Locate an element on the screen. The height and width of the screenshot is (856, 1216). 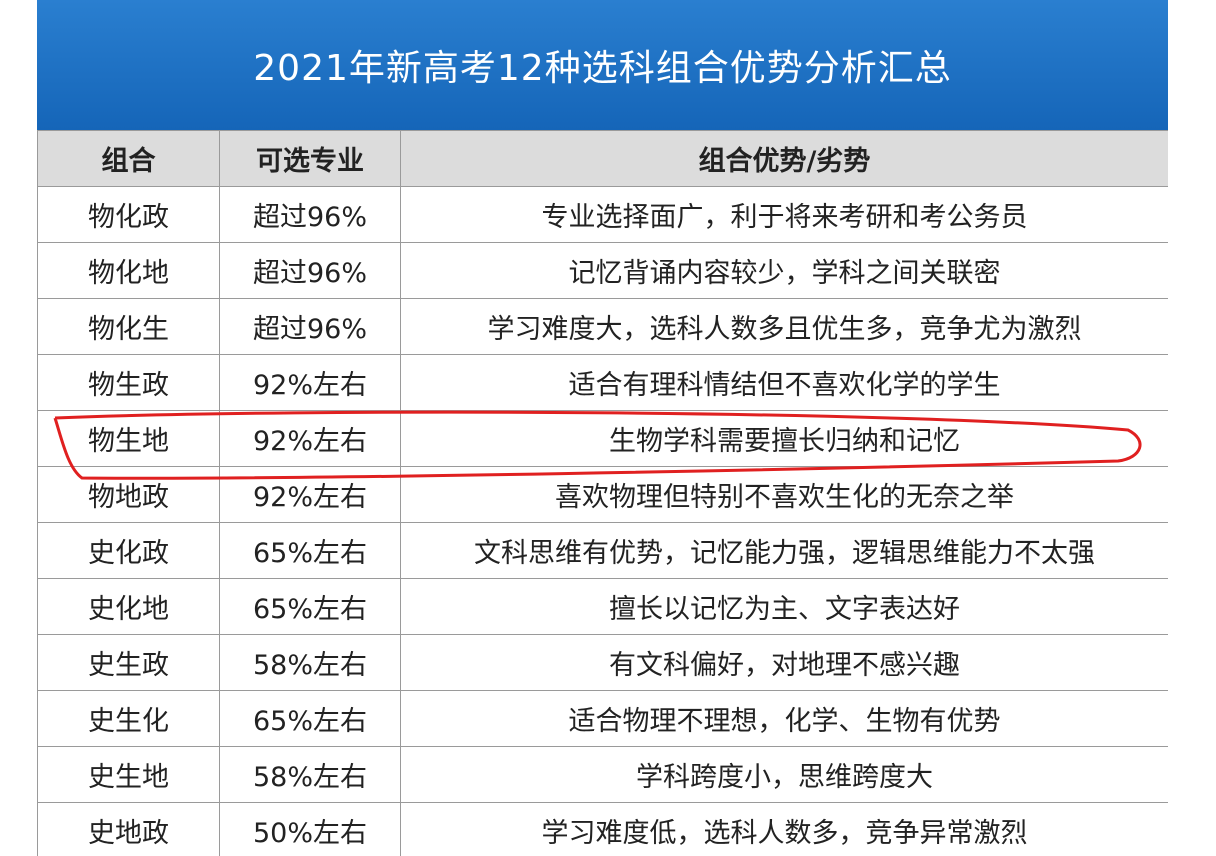
table-cell: 生物学科需要擅长归纳和记忆 is located at coordinates (784, 438).